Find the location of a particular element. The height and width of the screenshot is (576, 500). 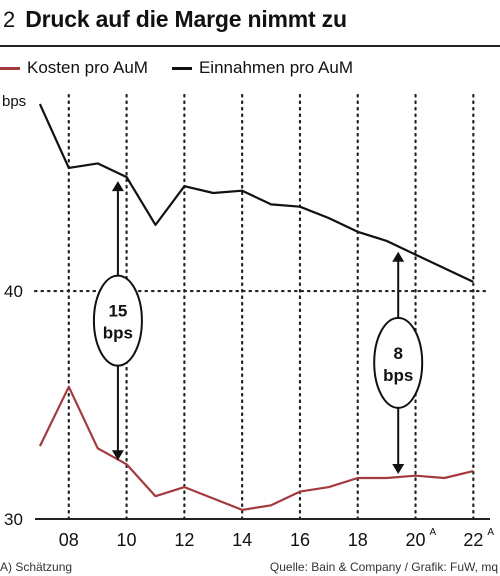

legend-item-kosten: Kosten pro AuM is located at coordinates (74, 68).